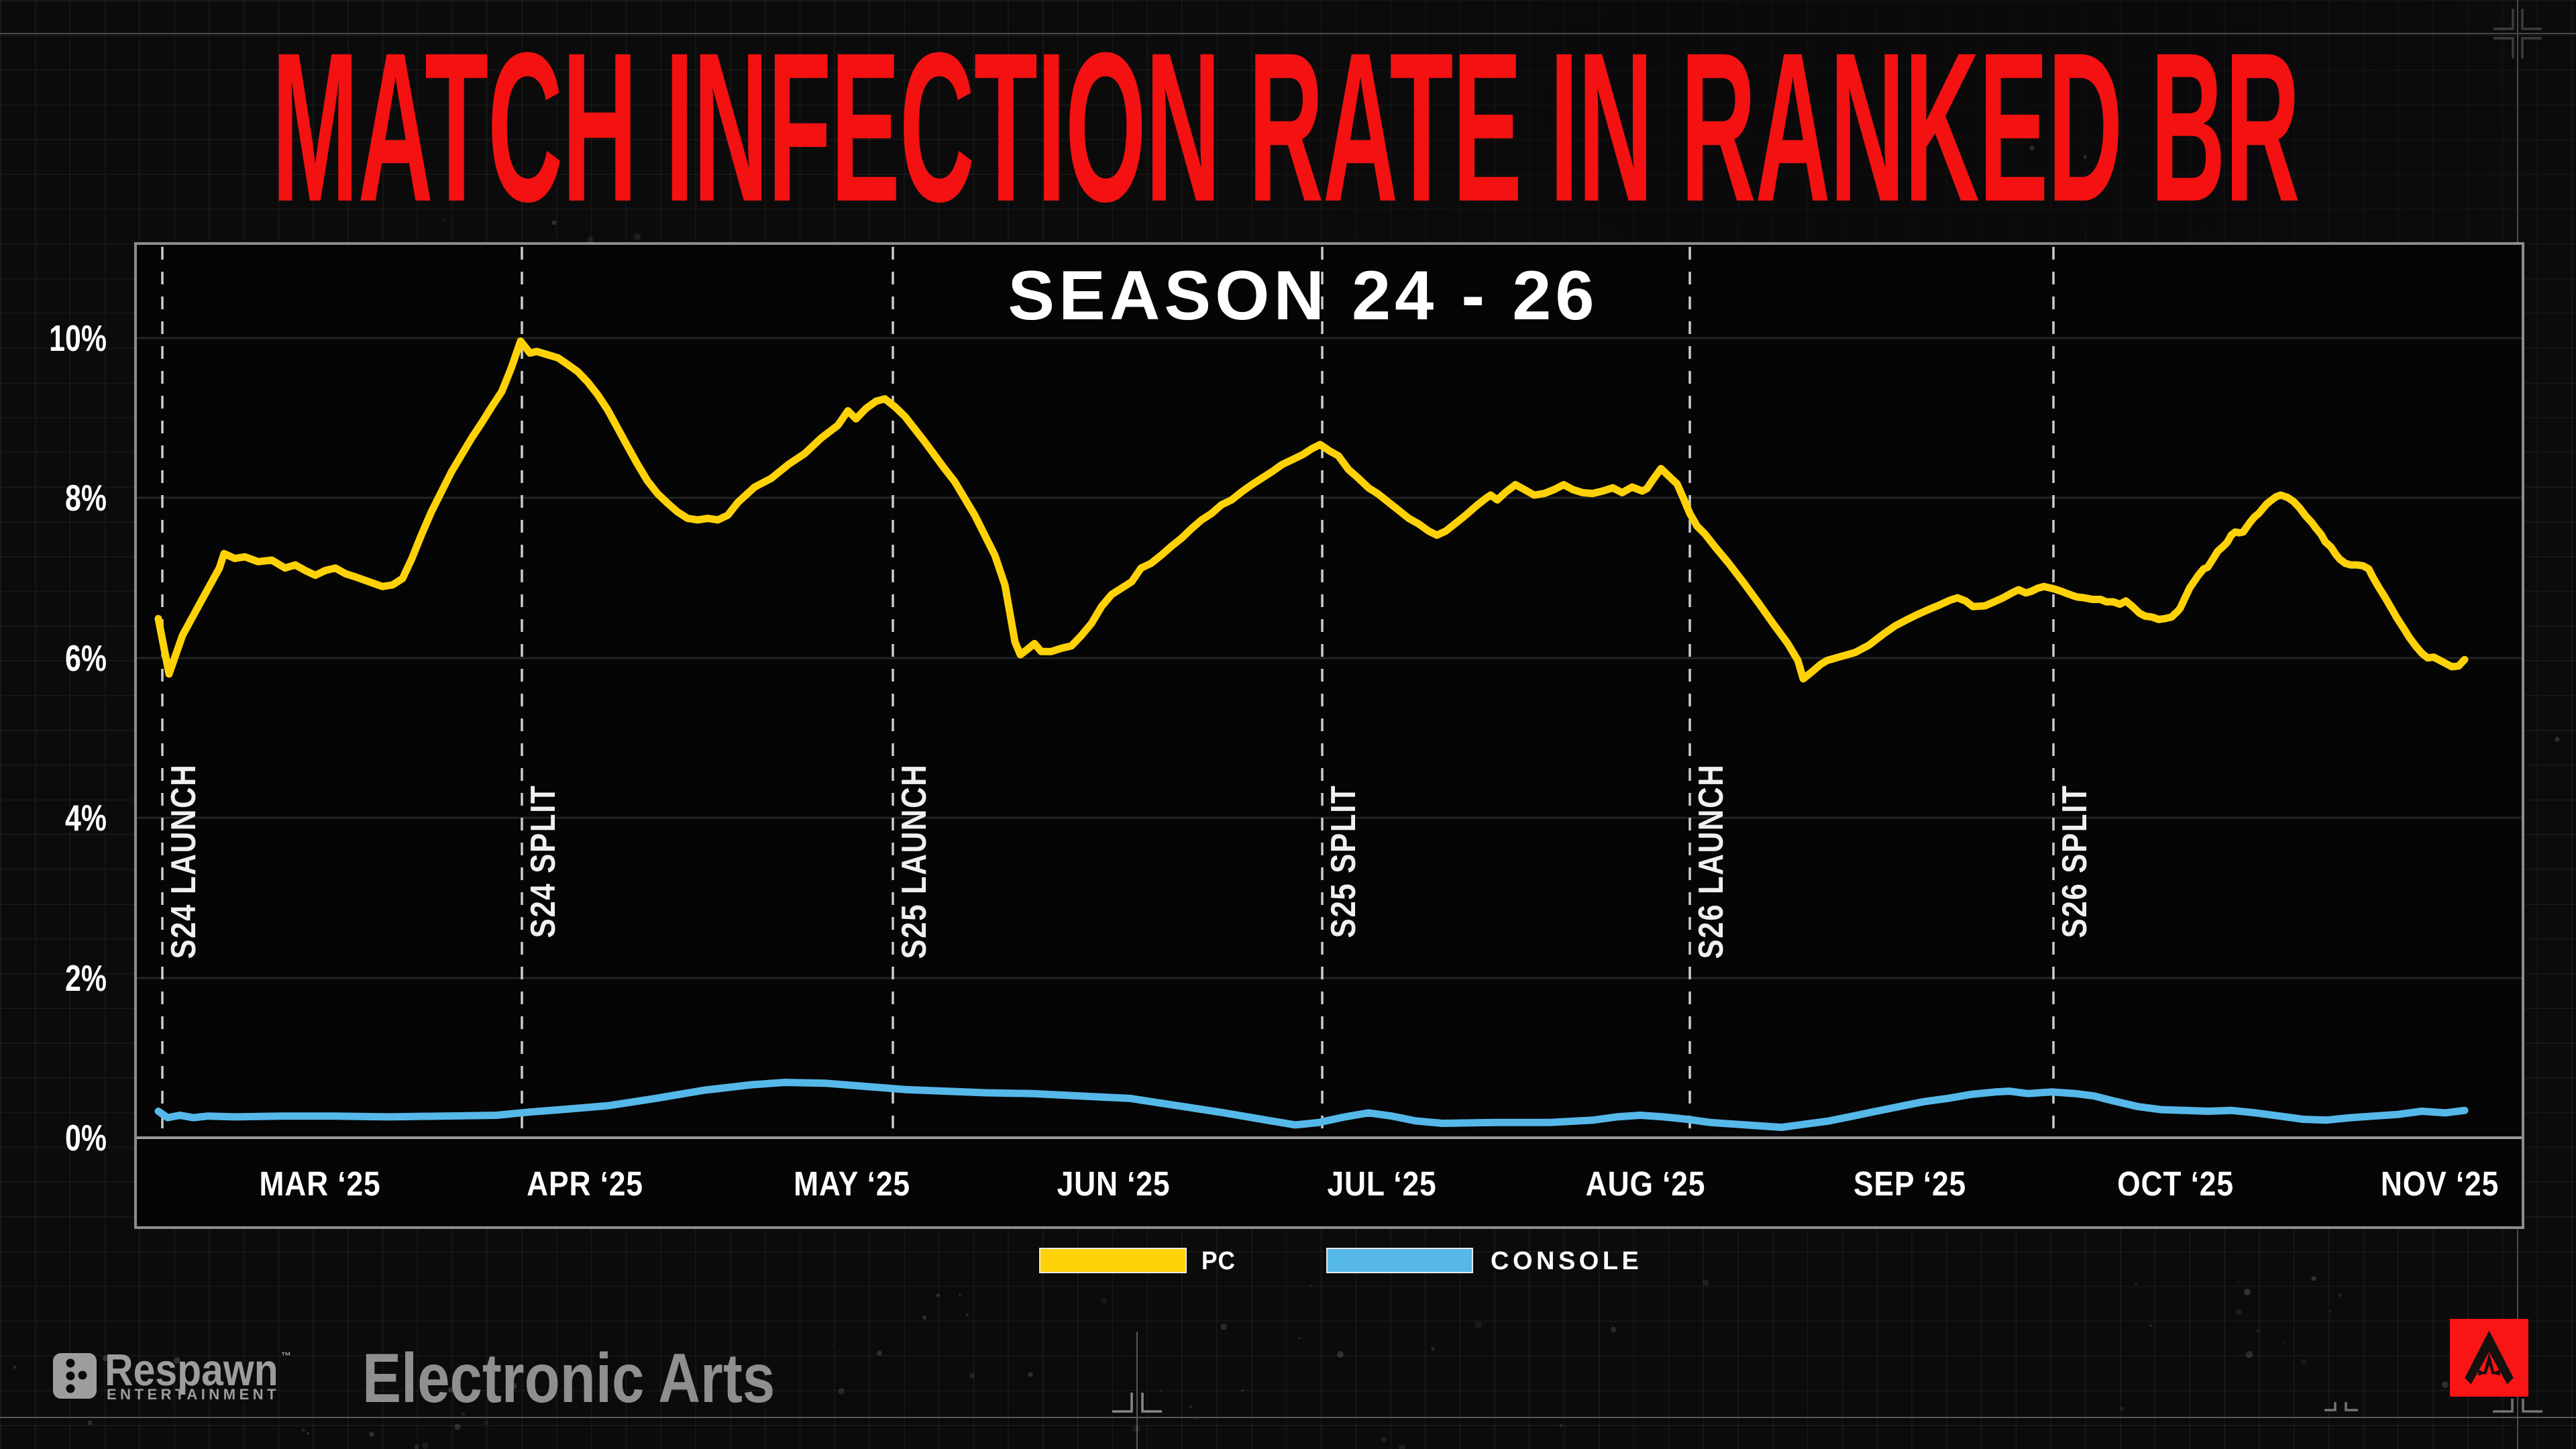 This screenshot has height=1449, width=2576. I want to click on svg-text: PC, so click(1218, 1260).